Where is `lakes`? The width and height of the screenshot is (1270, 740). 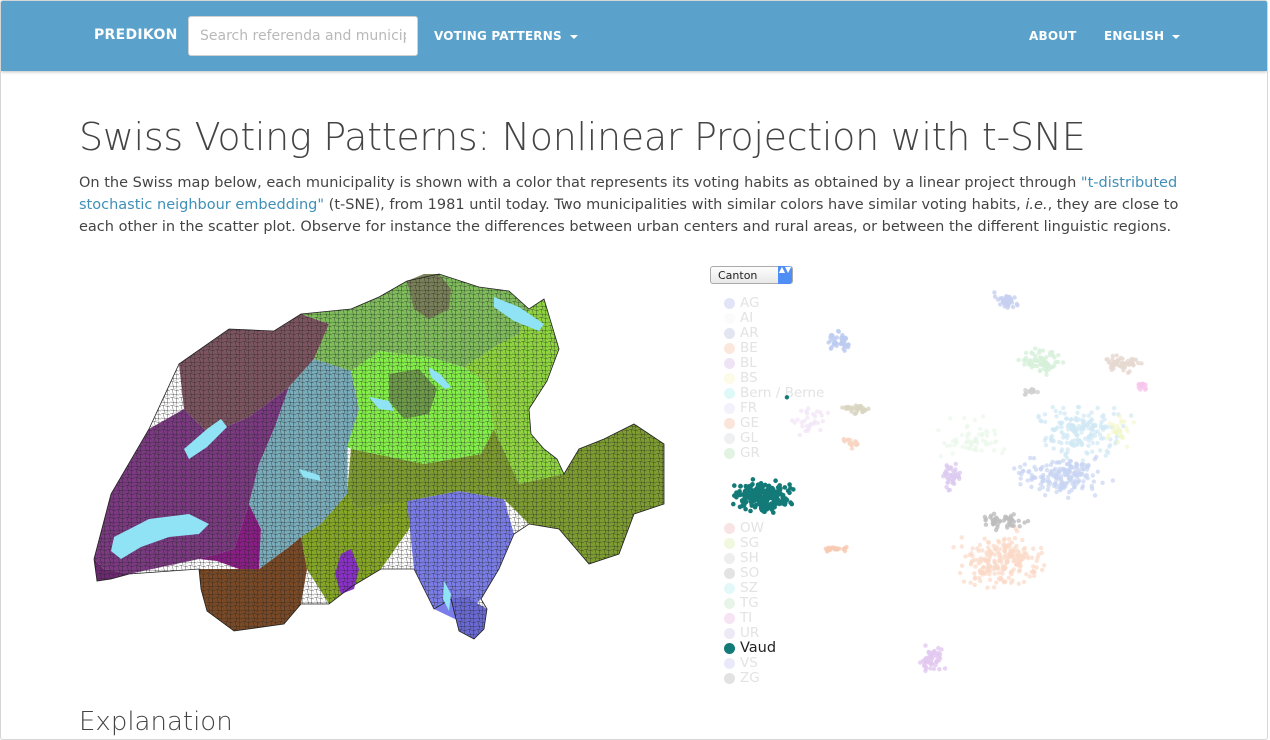 lakes is located at coordinates (327, 454).